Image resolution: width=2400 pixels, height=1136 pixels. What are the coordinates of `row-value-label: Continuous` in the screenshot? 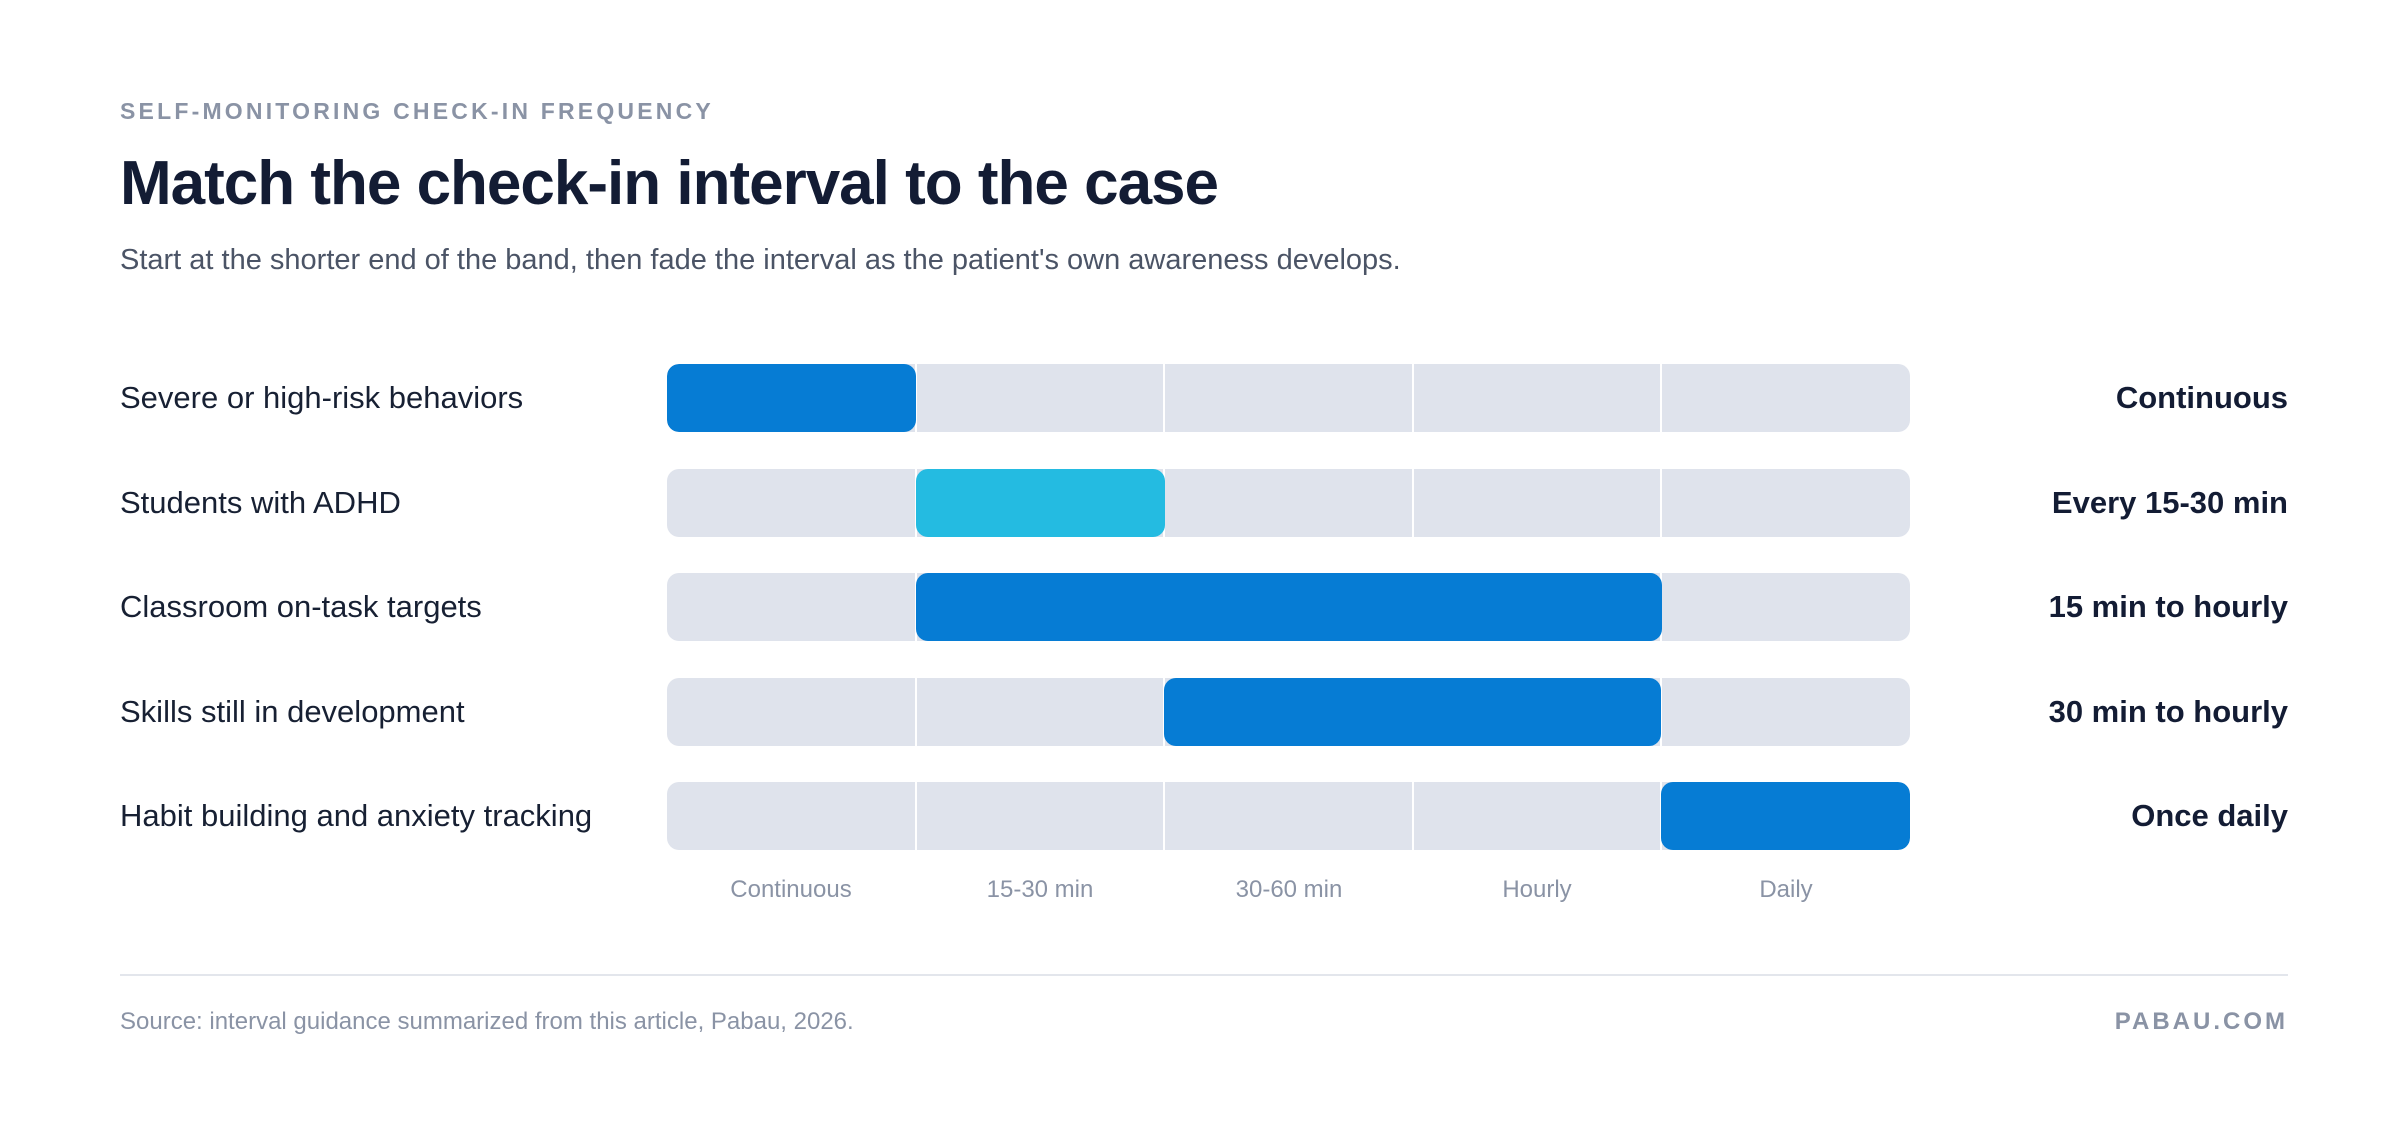 It's located at (2201, 397).